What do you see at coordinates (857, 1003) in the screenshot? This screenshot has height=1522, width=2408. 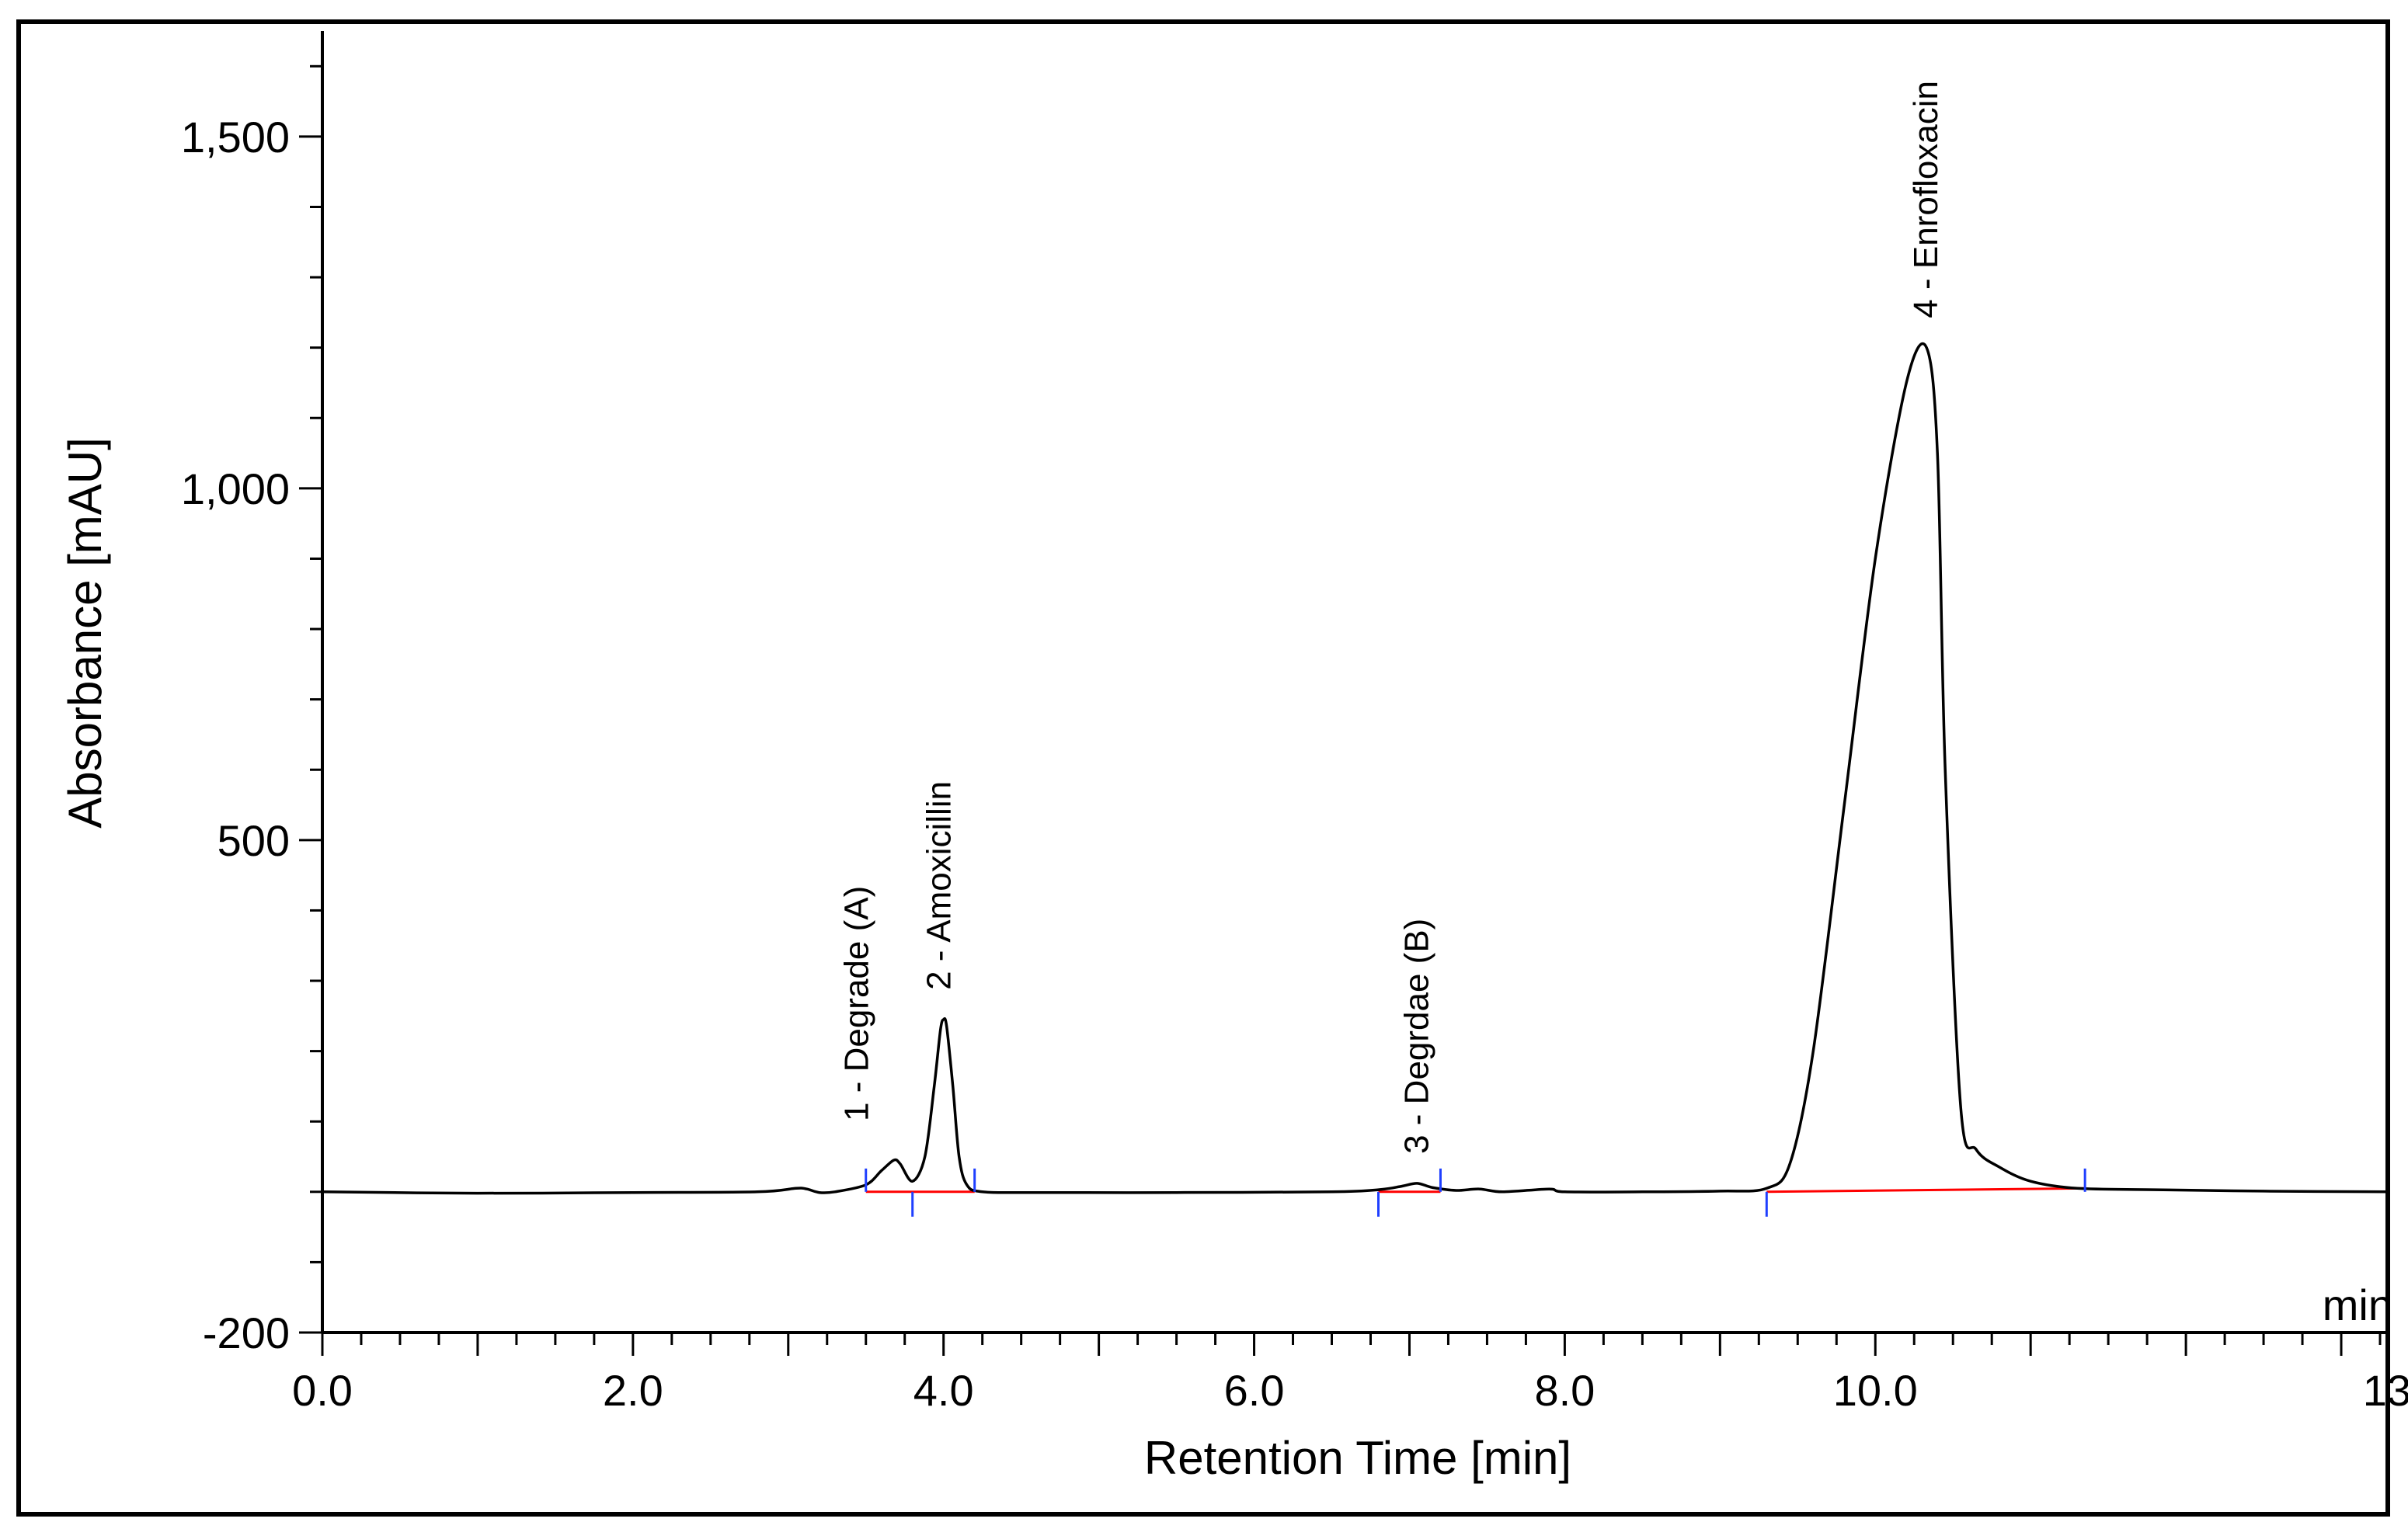 I see `peak-label: 1 - Degrade (A)` at bounding box center [857, 1003].